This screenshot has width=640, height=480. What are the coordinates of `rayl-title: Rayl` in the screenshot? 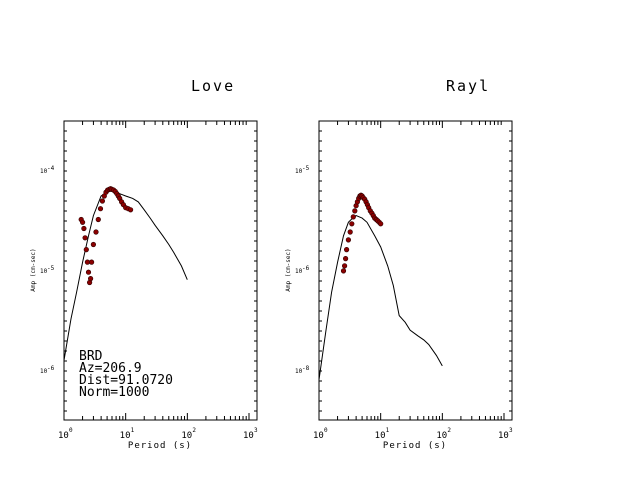 It's located at (468, 86).